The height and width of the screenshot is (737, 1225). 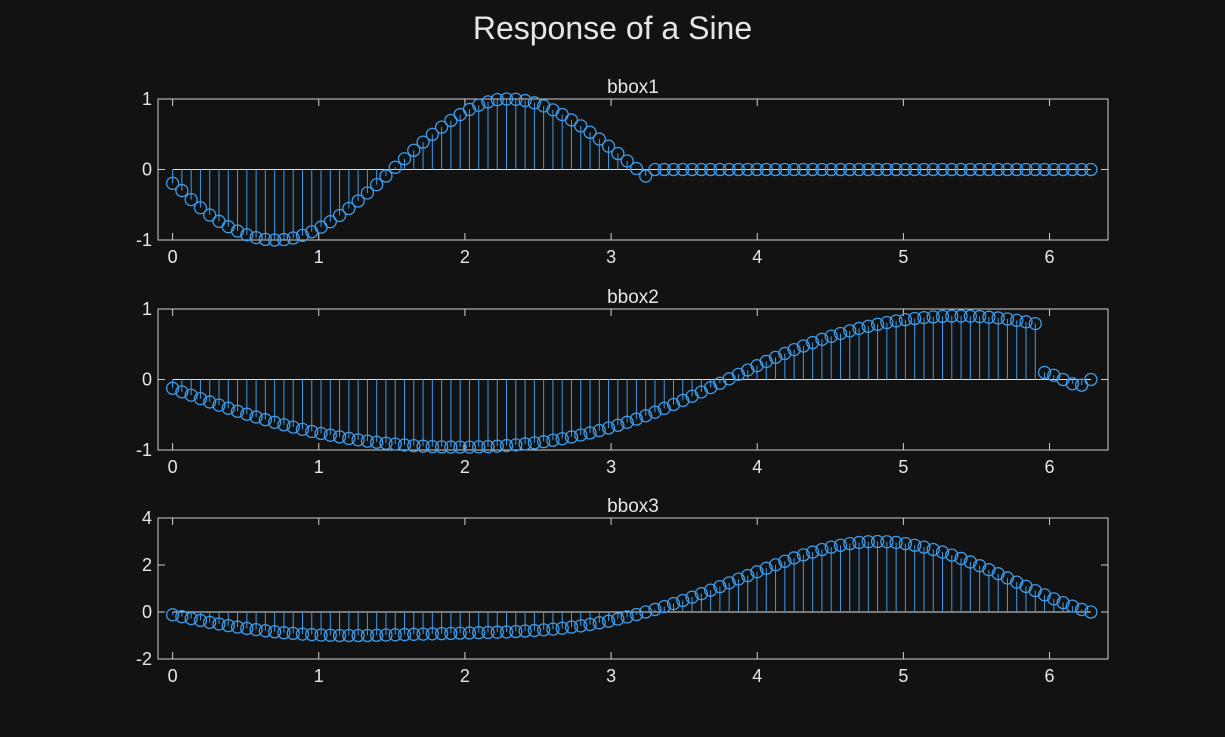 What do you see at coordinates (633, 506) in the screenshot?
I see `subplot-title: bbox3` at bounding box center [633, 506].